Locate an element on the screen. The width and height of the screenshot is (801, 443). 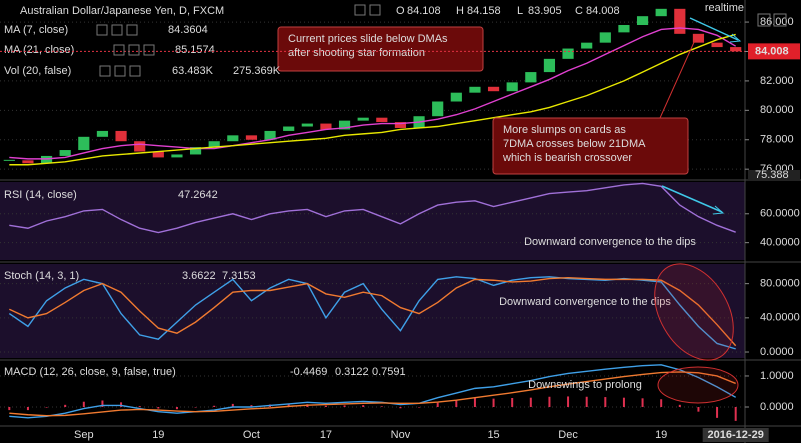
status: realtime is located at coordinates (724, 8).